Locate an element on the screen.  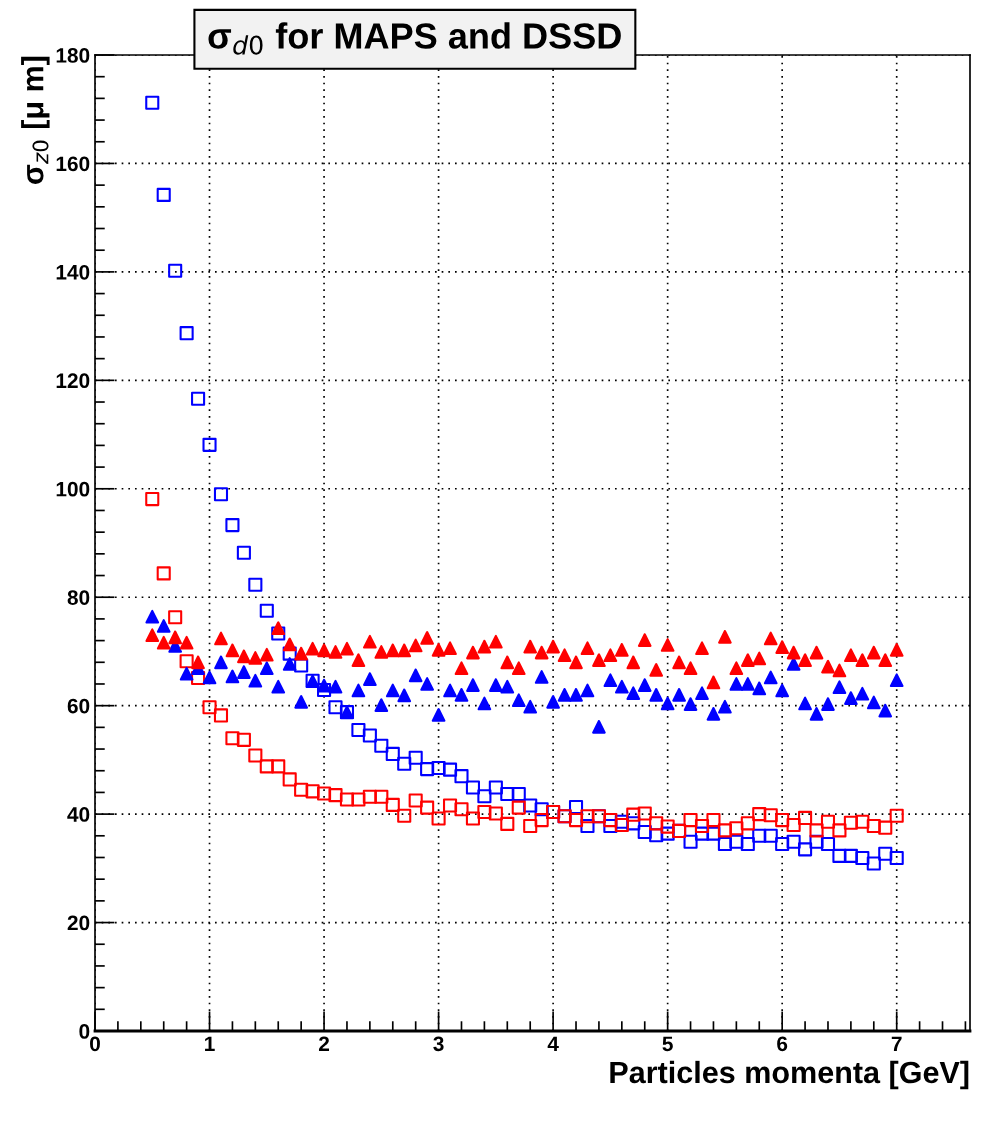
y-axis-title: σ$_{z0}$ [μ m] is located at coordinates (35, 120).